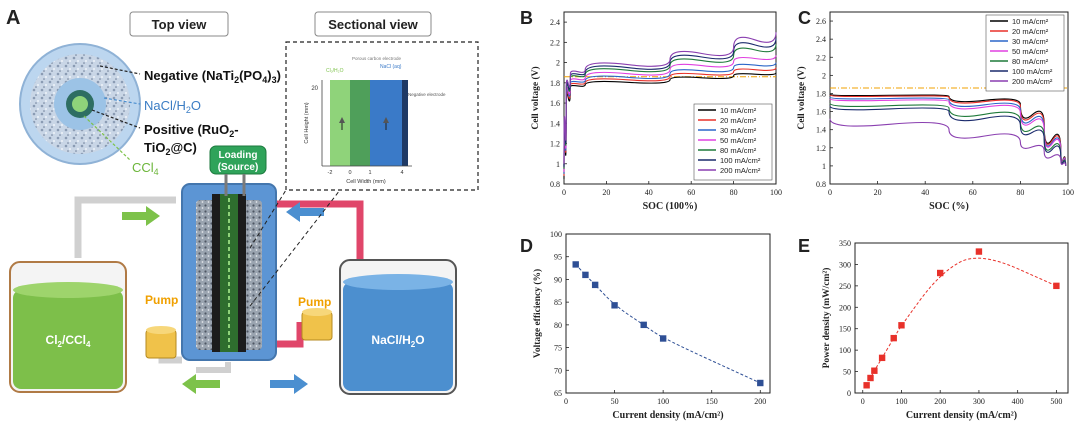 The width and height of the screenshot is (1080, 426). I want to click on ccl4-leader, so click(107, 138).